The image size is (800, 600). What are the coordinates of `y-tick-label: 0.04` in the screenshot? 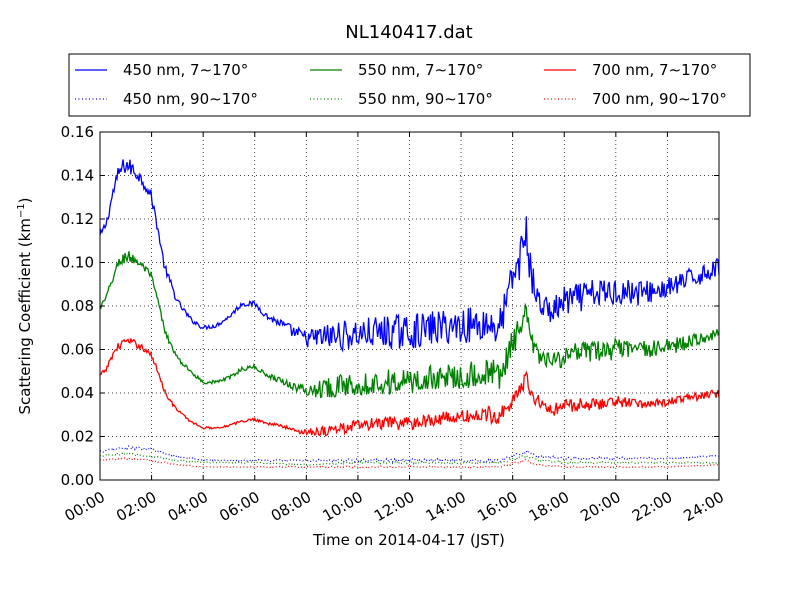 It's located at (77, 393).